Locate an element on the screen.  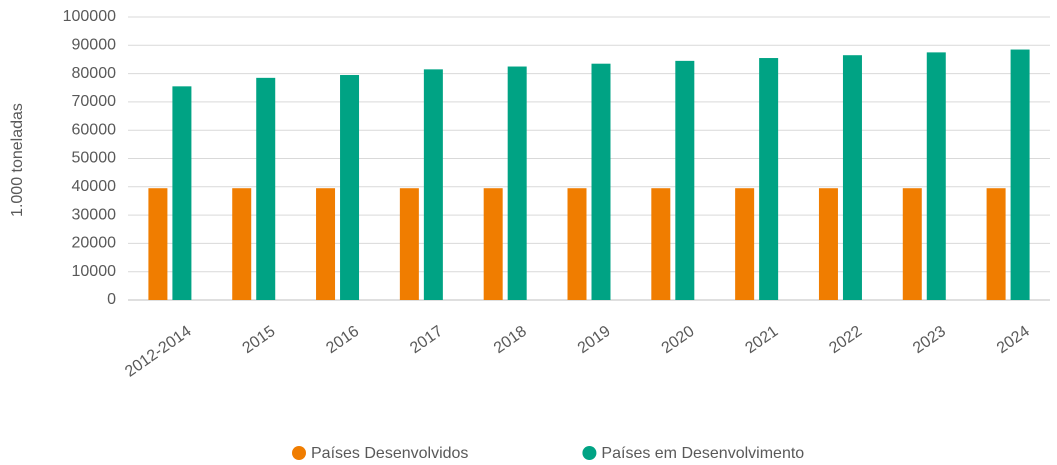
x-tick-label: 2015 is located at coordinates (259, 340).